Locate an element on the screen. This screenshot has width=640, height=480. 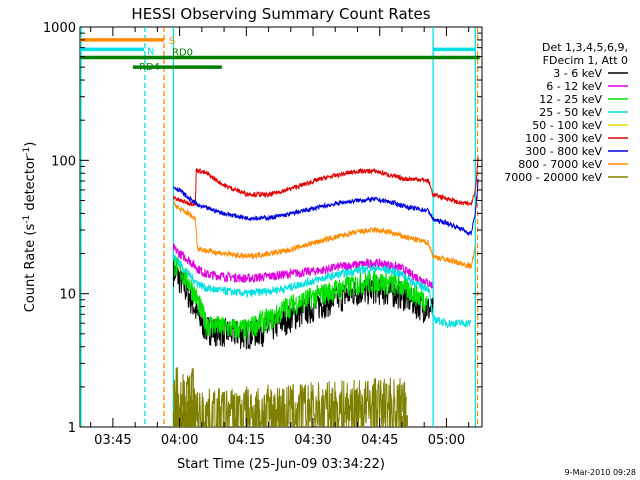
legend-label-1: 6 - 12 keV is located at coordinates (574, 86).